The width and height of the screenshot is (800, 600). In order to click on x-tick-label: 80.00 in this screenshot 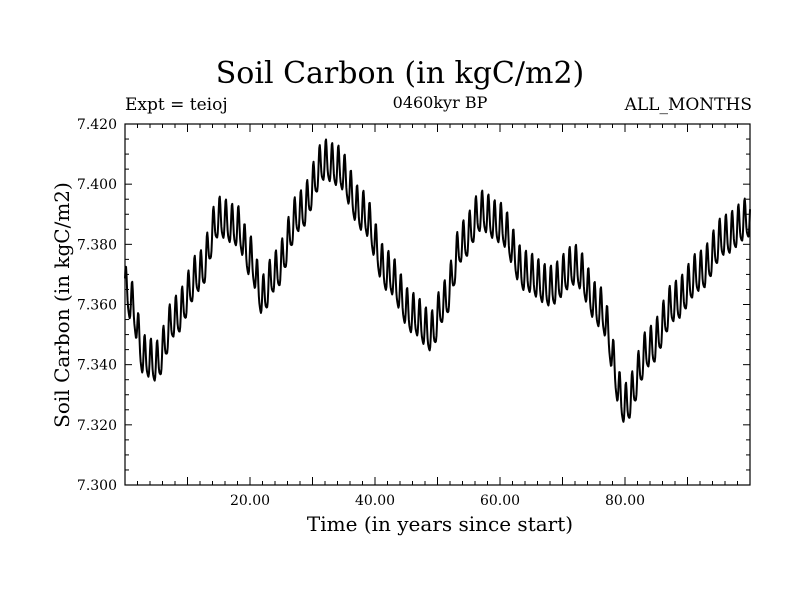, I will do `click(625, 501)`.